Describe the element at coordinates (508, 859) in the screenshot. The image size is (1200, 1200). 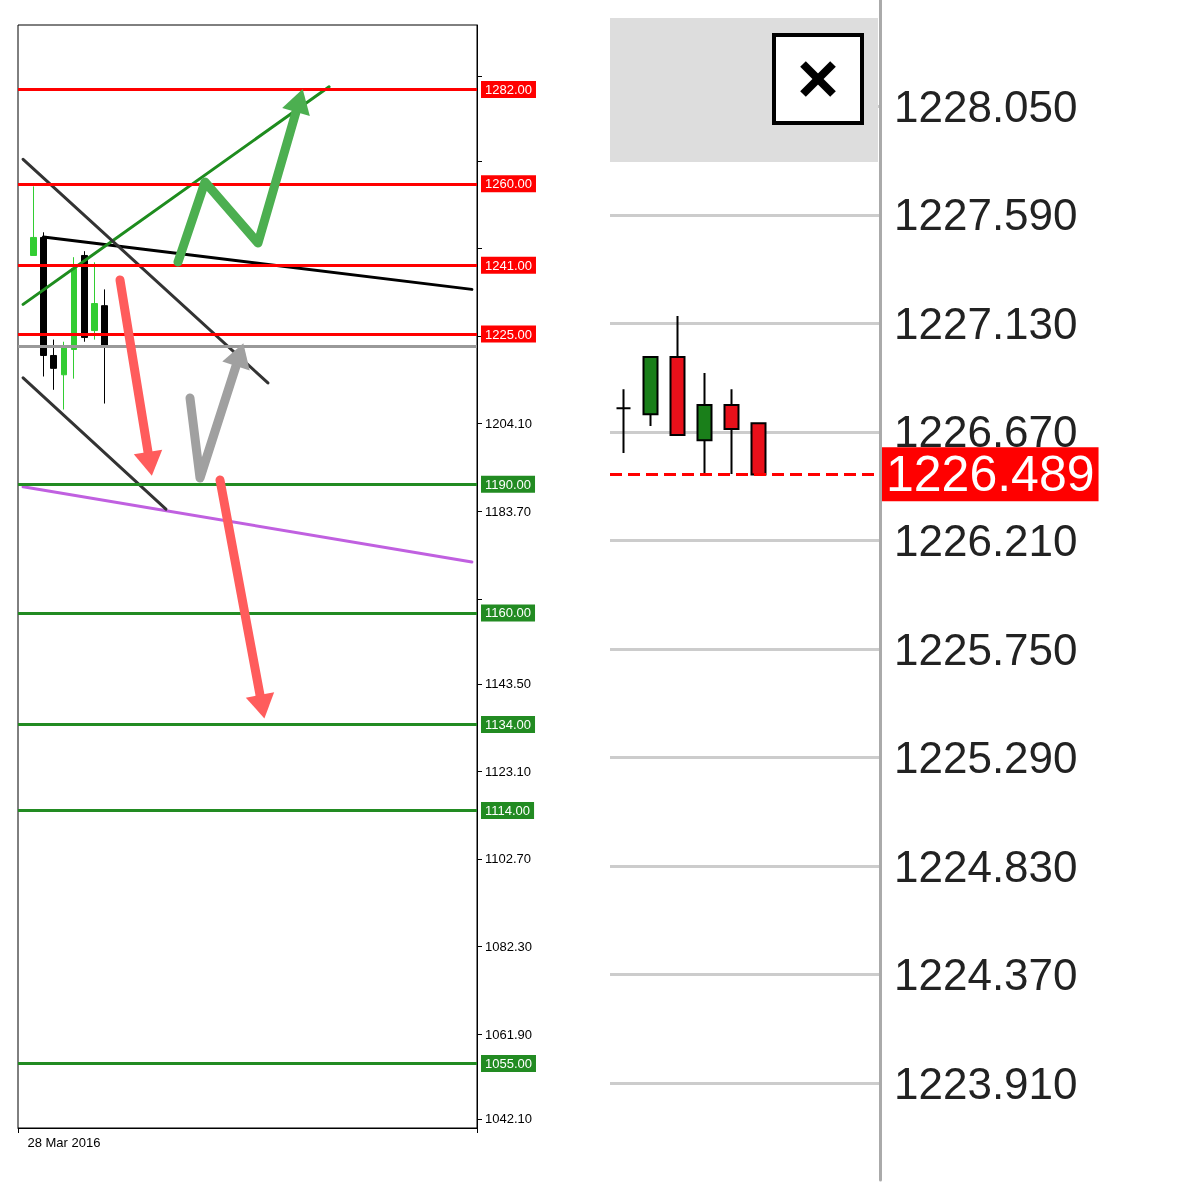
I see `y-tick-label: 1102.70` at that location.